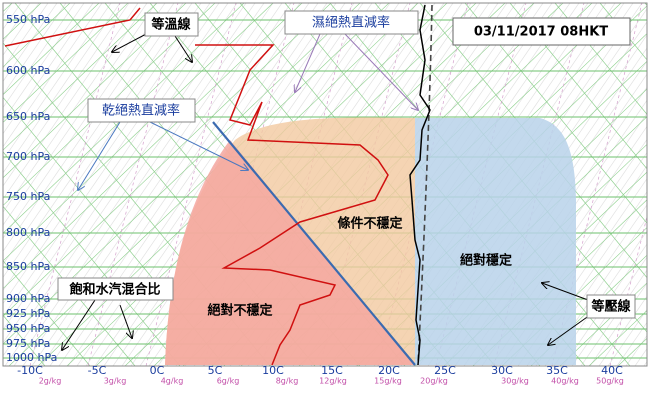 This screenshot has width=650, height=405. What do you see at coordinates (565, 381) in the screenshot?
I see `mixing-ratio-label: 40g/kg` at bounding box center [565, 381].